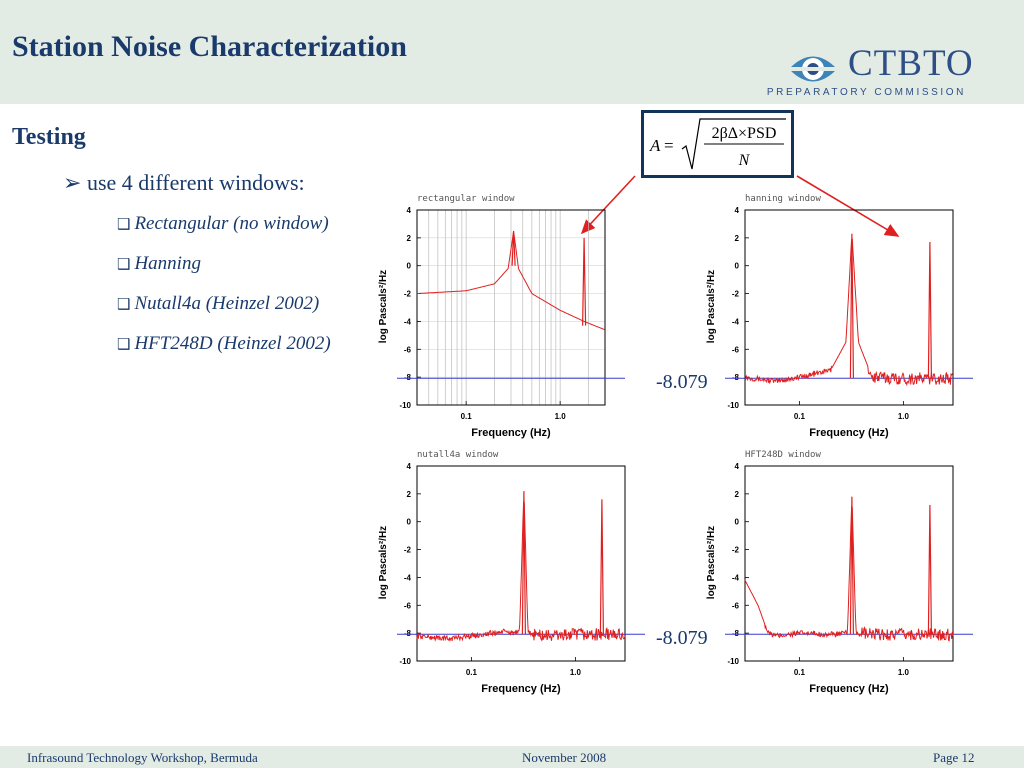  I want to click on section-heading: Testing, so click(49, 137).